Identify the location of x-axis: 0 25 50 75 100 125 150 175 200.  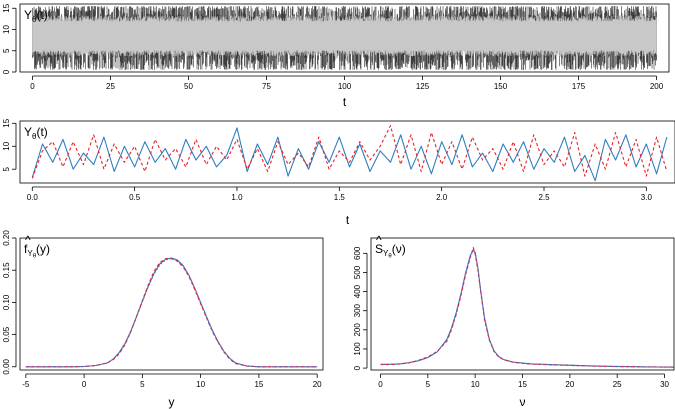
(347, 83).